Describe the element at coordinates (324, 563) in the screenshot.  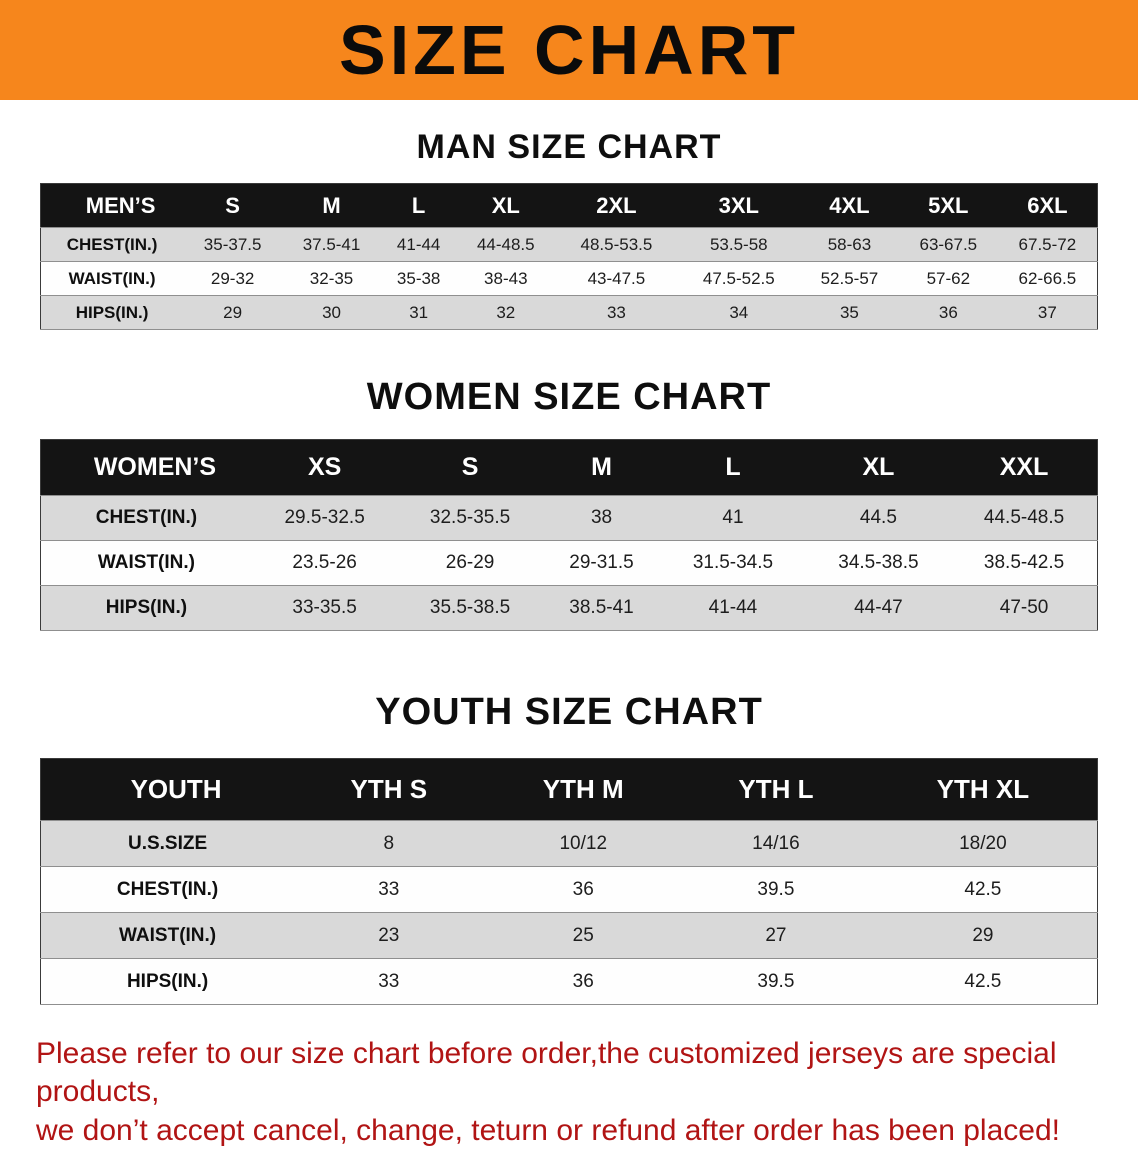
I see `measurement-value: 23.5-26` at that location.